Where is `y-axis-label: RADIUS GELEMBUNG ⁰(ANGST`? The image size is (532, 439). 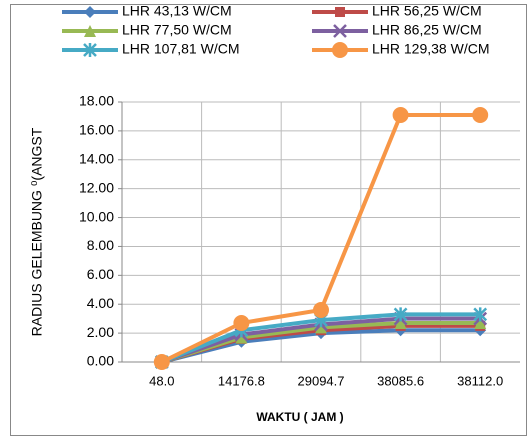
y-axis-label: RADIUS GELEMBUNG ⁰(ANGST is located at coordinates (37, 231).